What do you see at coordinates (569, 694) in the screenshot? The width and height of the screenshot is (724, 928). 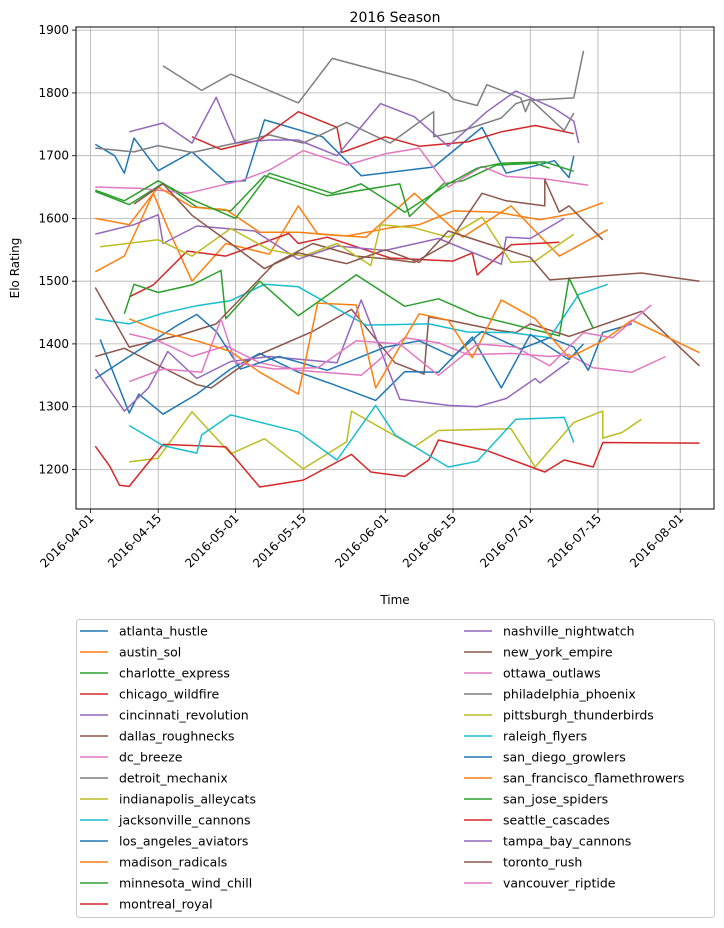 I see `legend-label: philadelphia_phoenix` at bounding box center [569, 694].